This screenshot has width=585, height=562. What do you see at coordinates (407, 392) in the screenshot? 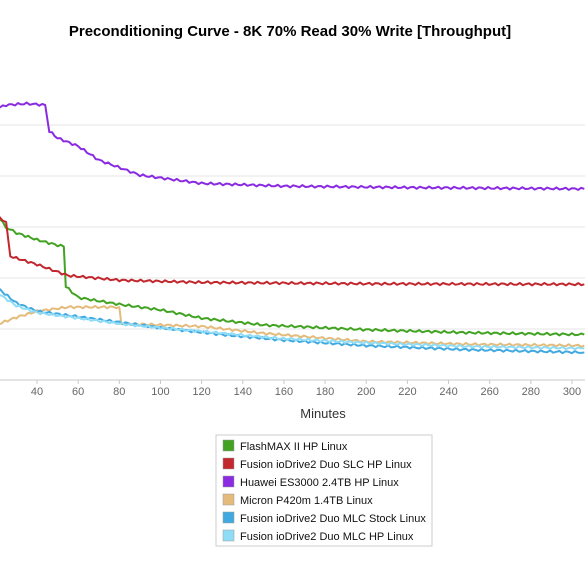
I see `x-tick-label: 220` at bounding box center [407, 392].